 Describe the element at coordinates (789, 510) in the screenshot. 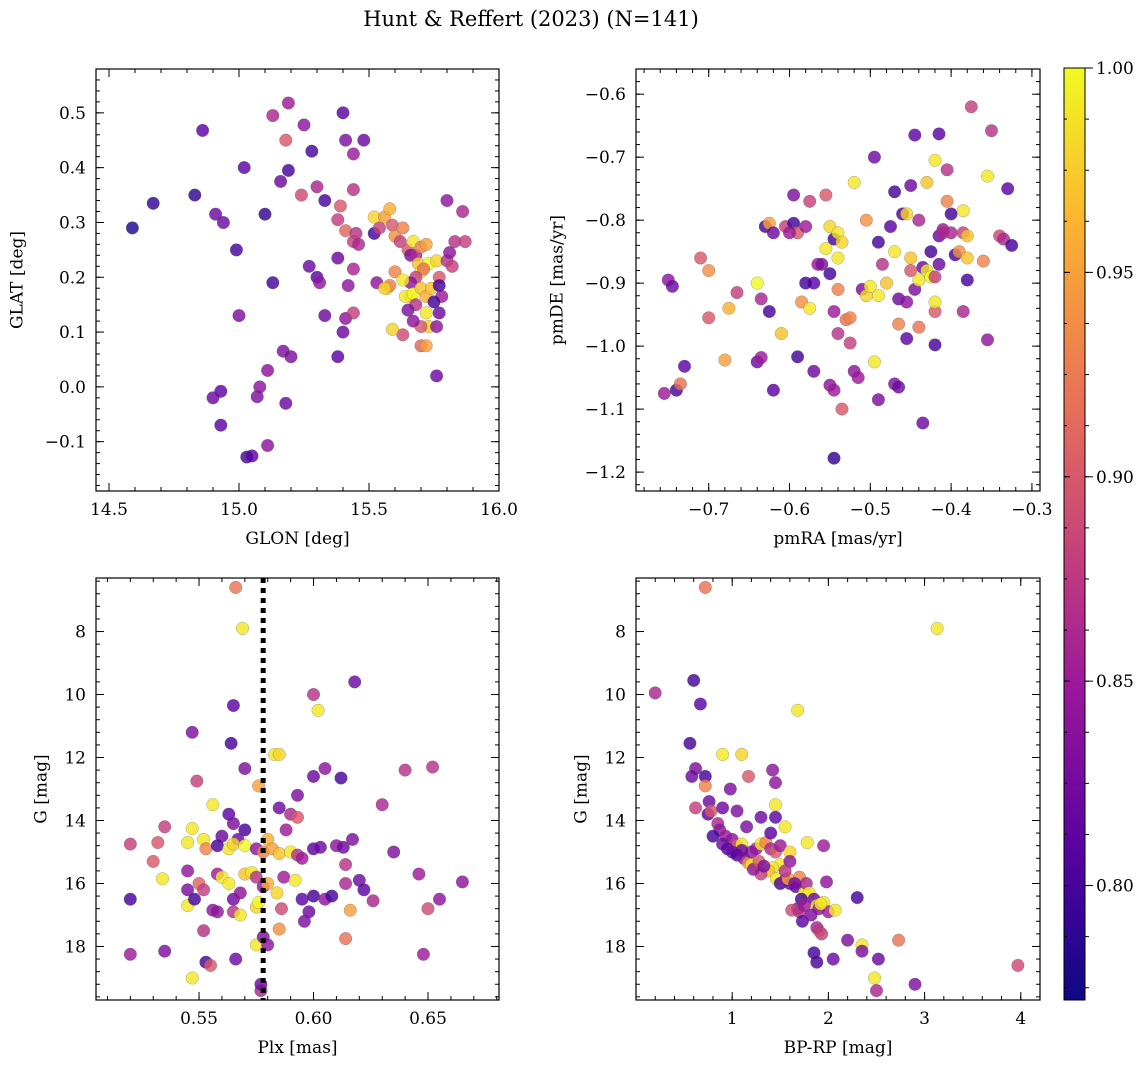

I see `x-tick-label: −0.6` at that location.